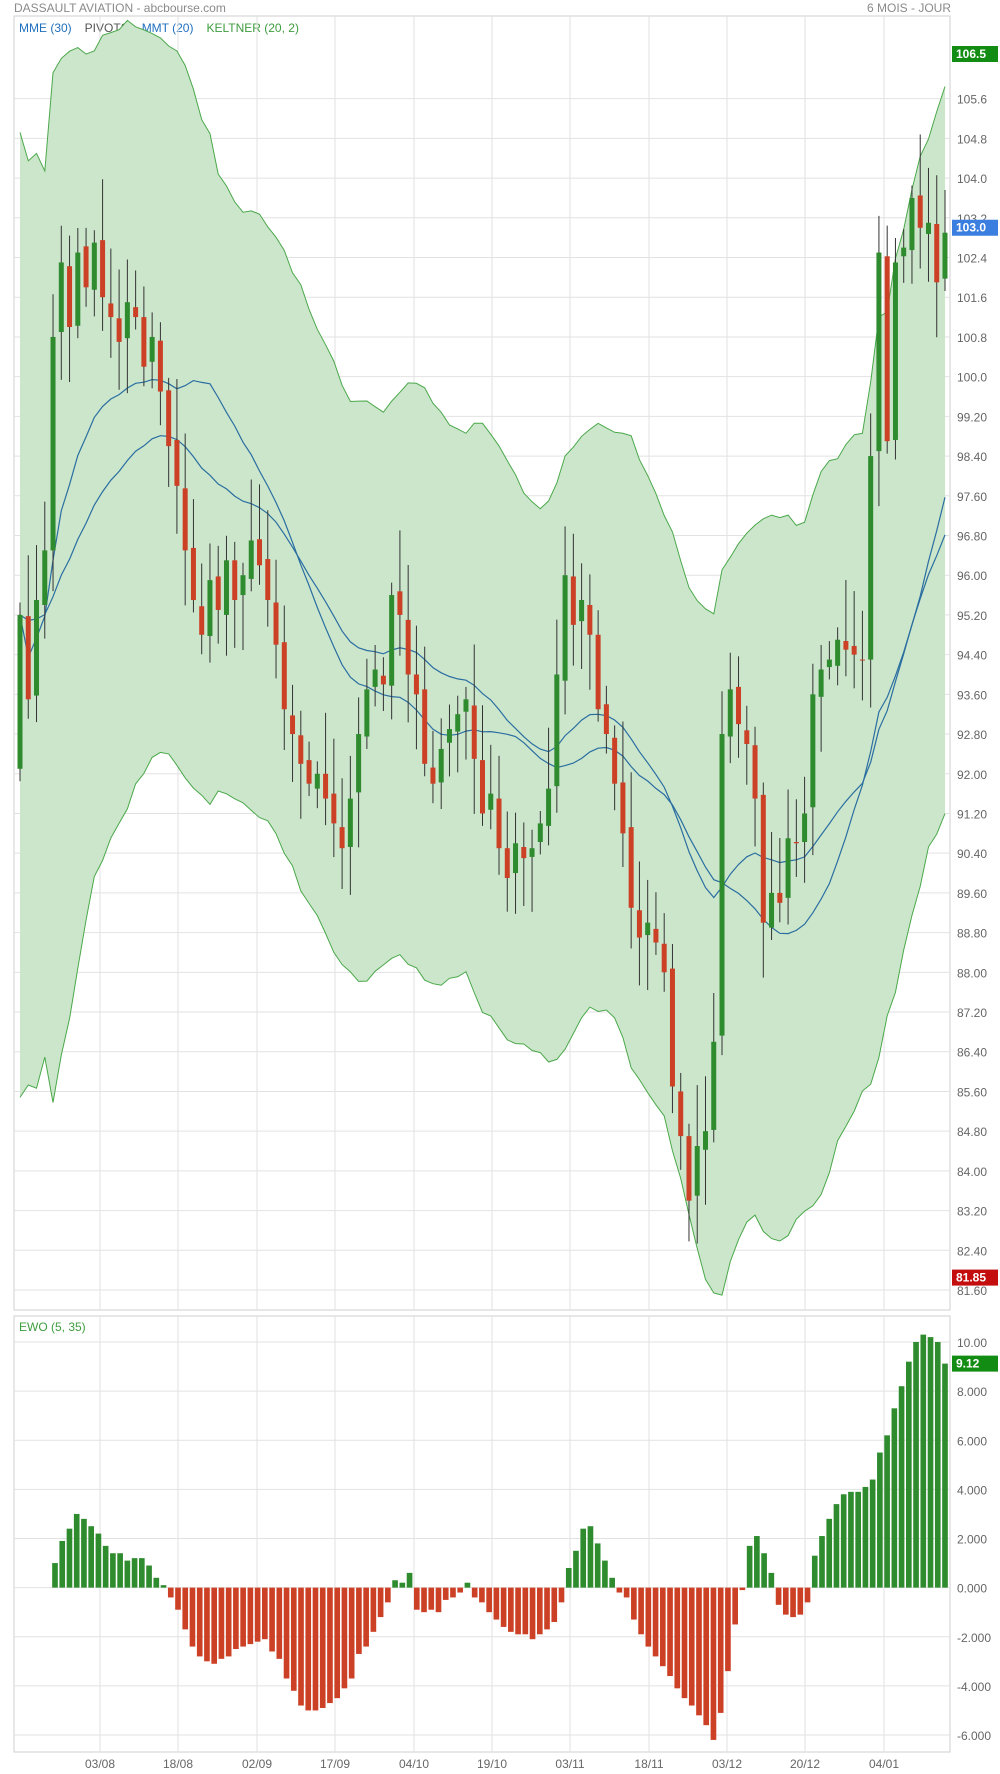 The height and width of the screenshot is (1774, 1000). I want to click on legend-mme: MME (30), so click(45, 28).